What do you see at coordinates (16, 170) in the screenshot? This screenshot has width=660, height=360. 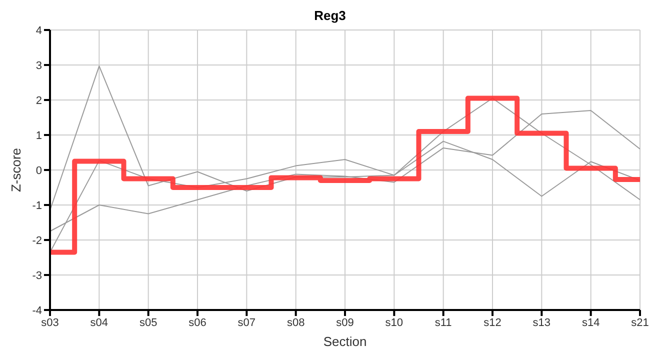 I see `y-axis-title: Z-score` at bounding box center [16, 170].